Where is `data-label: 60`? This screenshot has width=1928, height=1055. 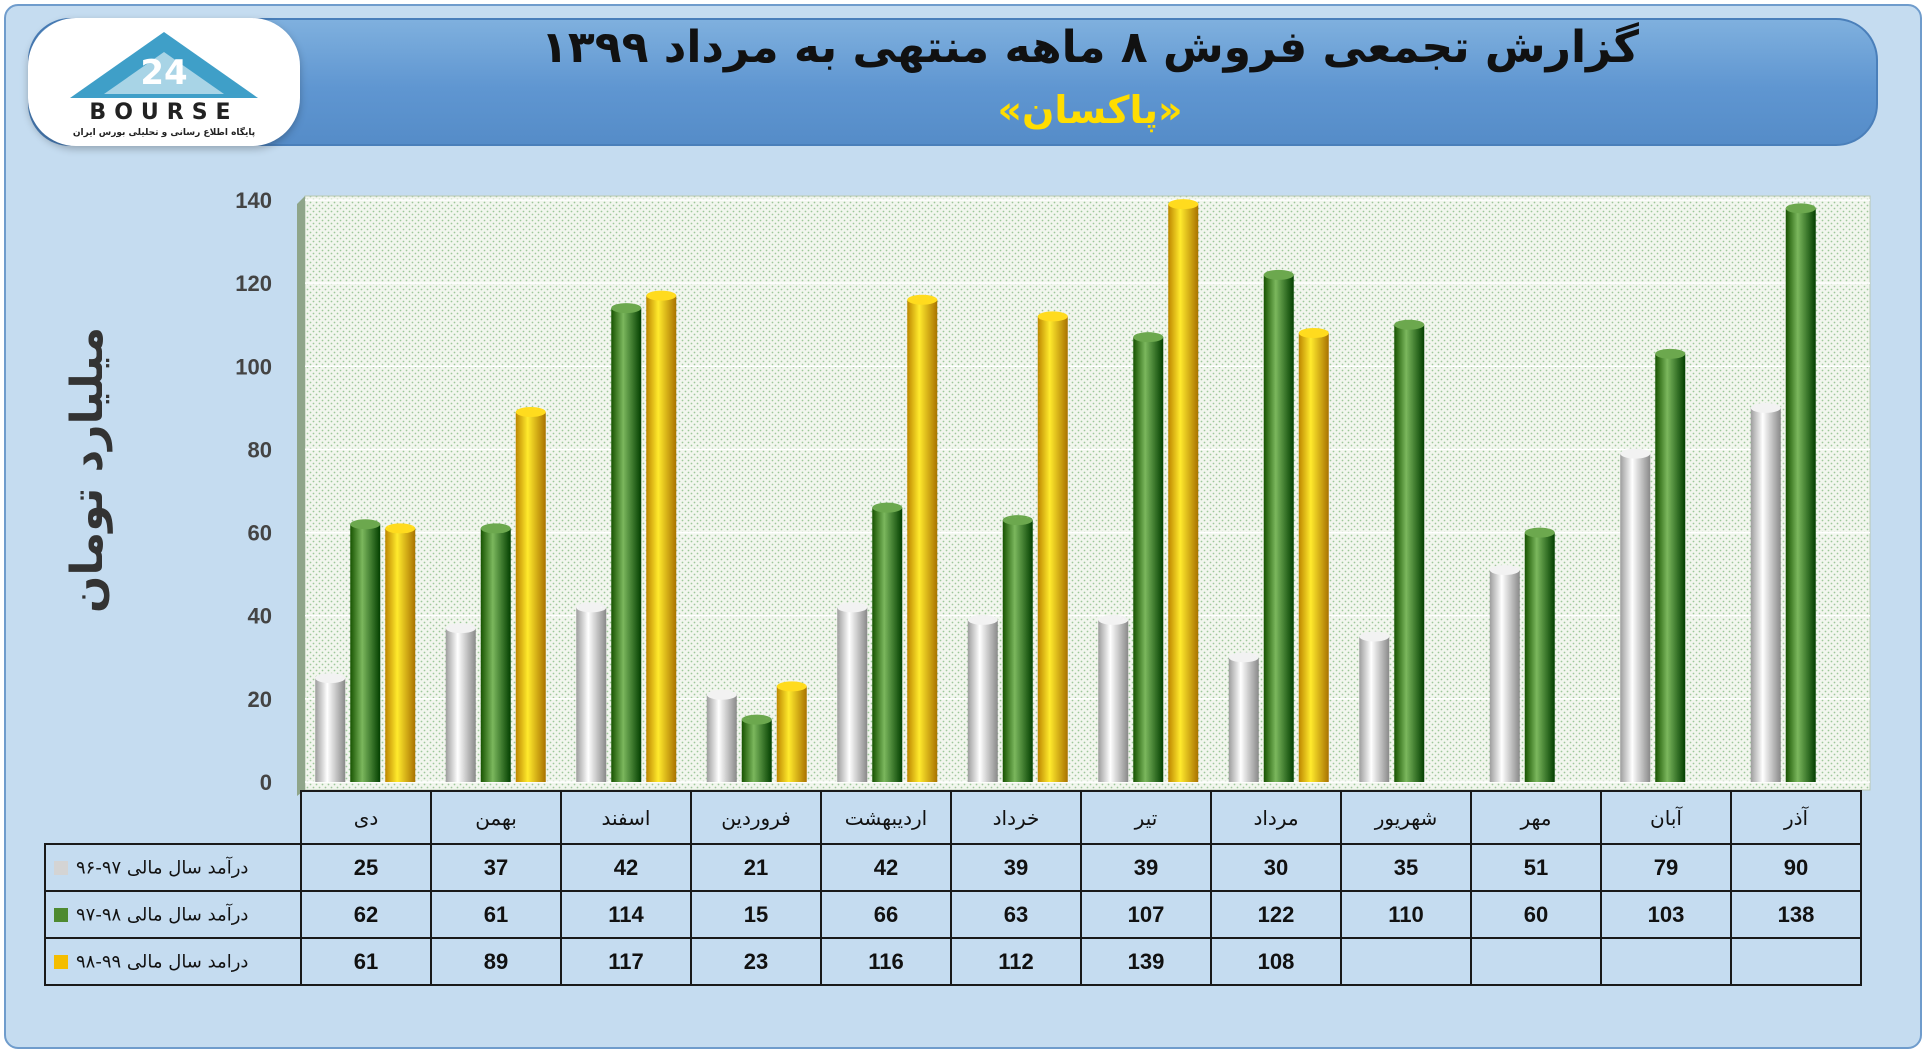 data-label: 60 is located at coordinates (1536, 914).